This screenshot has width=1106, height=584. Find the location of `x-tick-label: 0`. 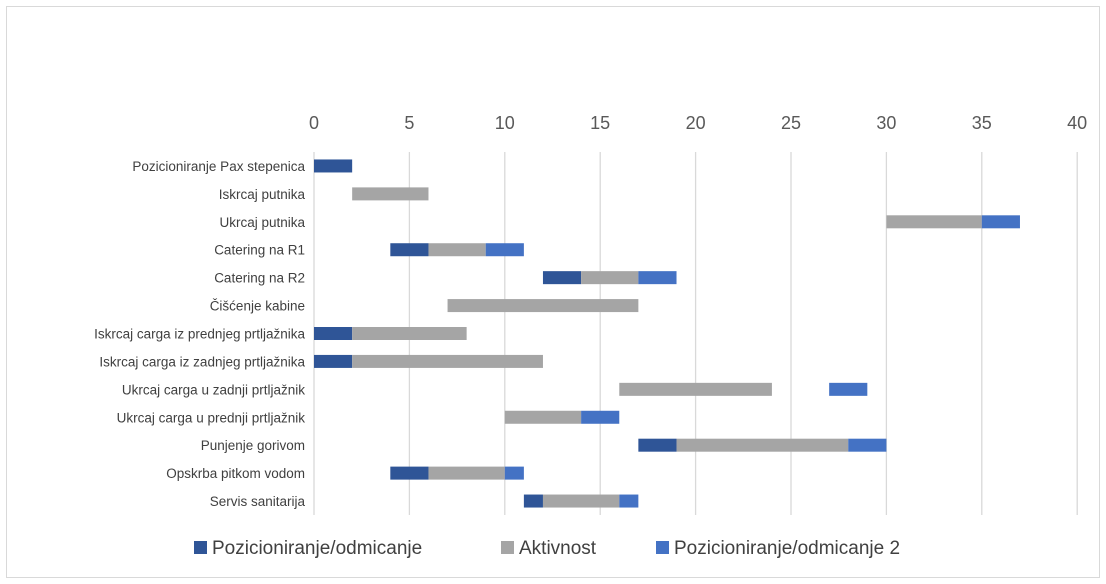

x-tick-label: 0 is located at coordinates (314, 123).